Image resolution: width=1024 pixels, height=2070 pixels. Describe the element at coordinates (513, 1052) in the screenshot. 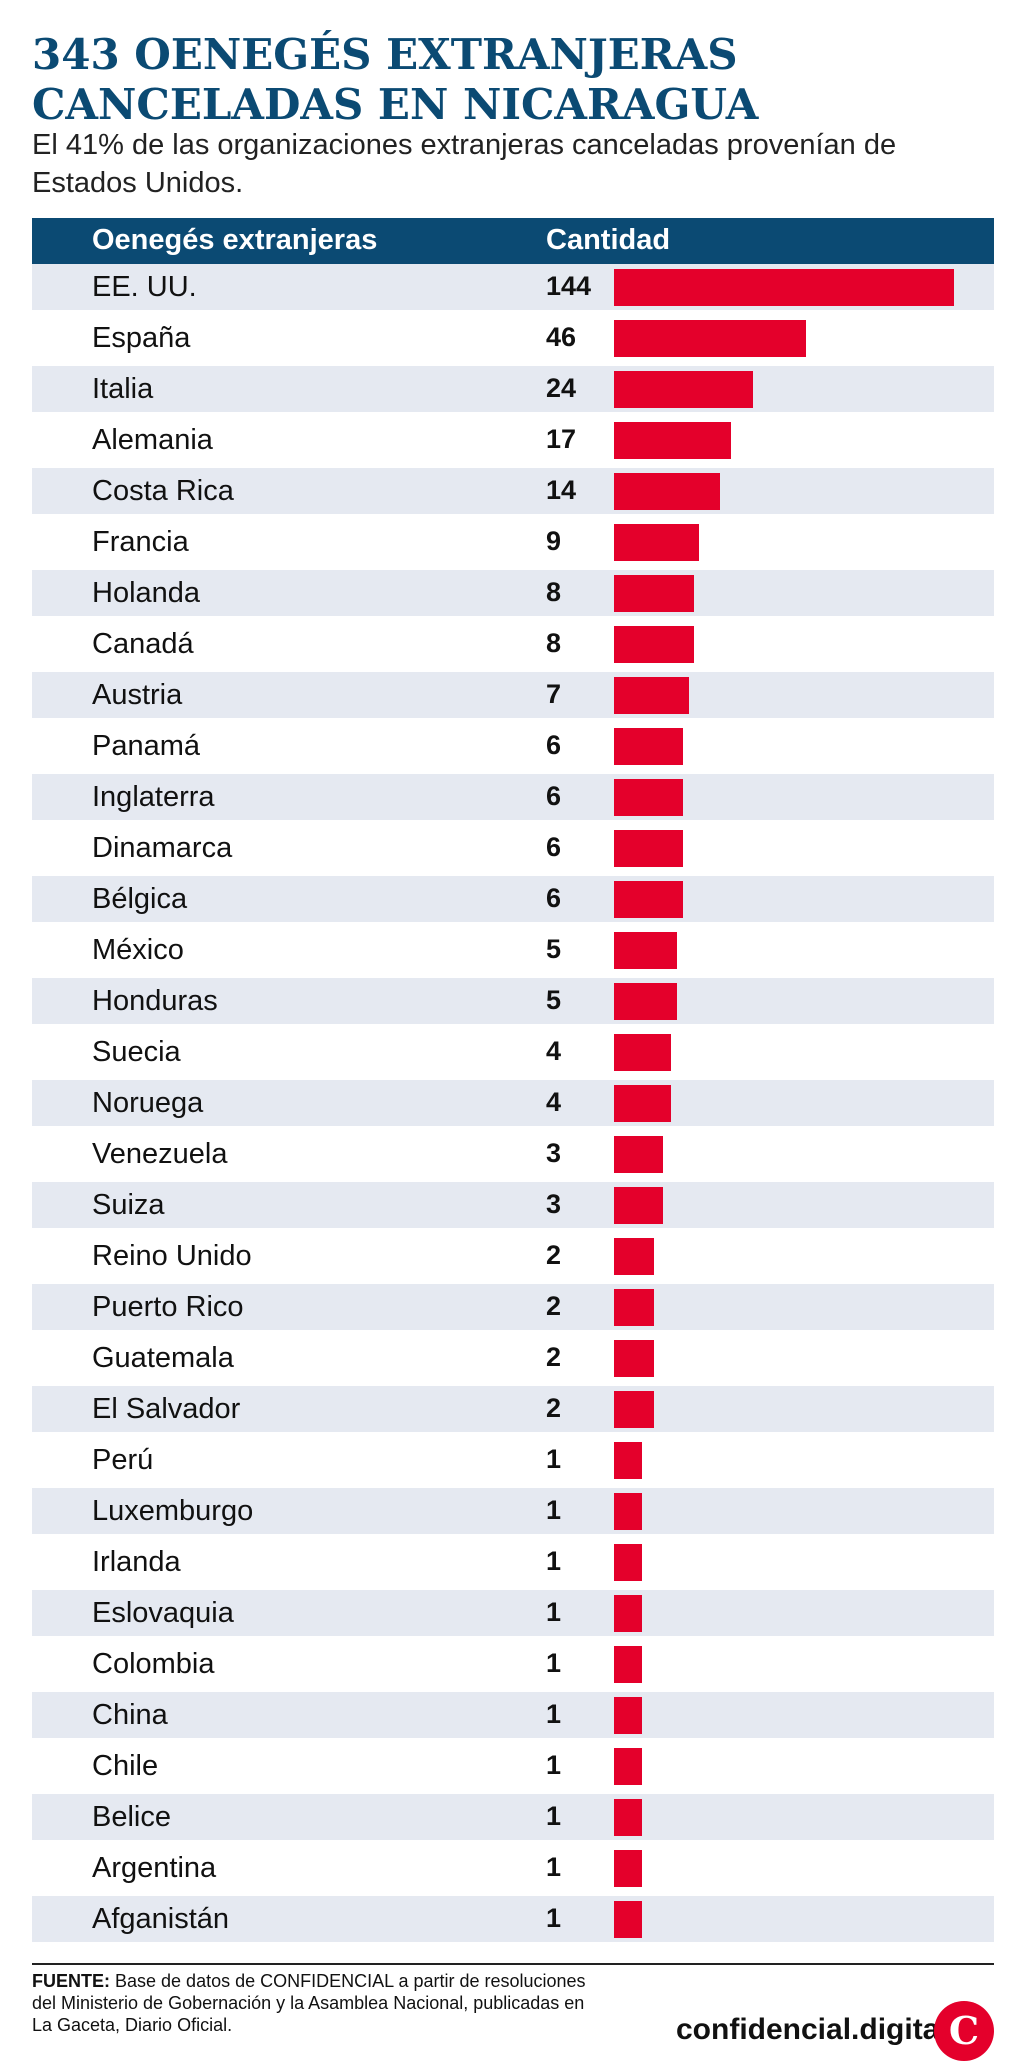

I see `table-row: Suecia 4` at that location.